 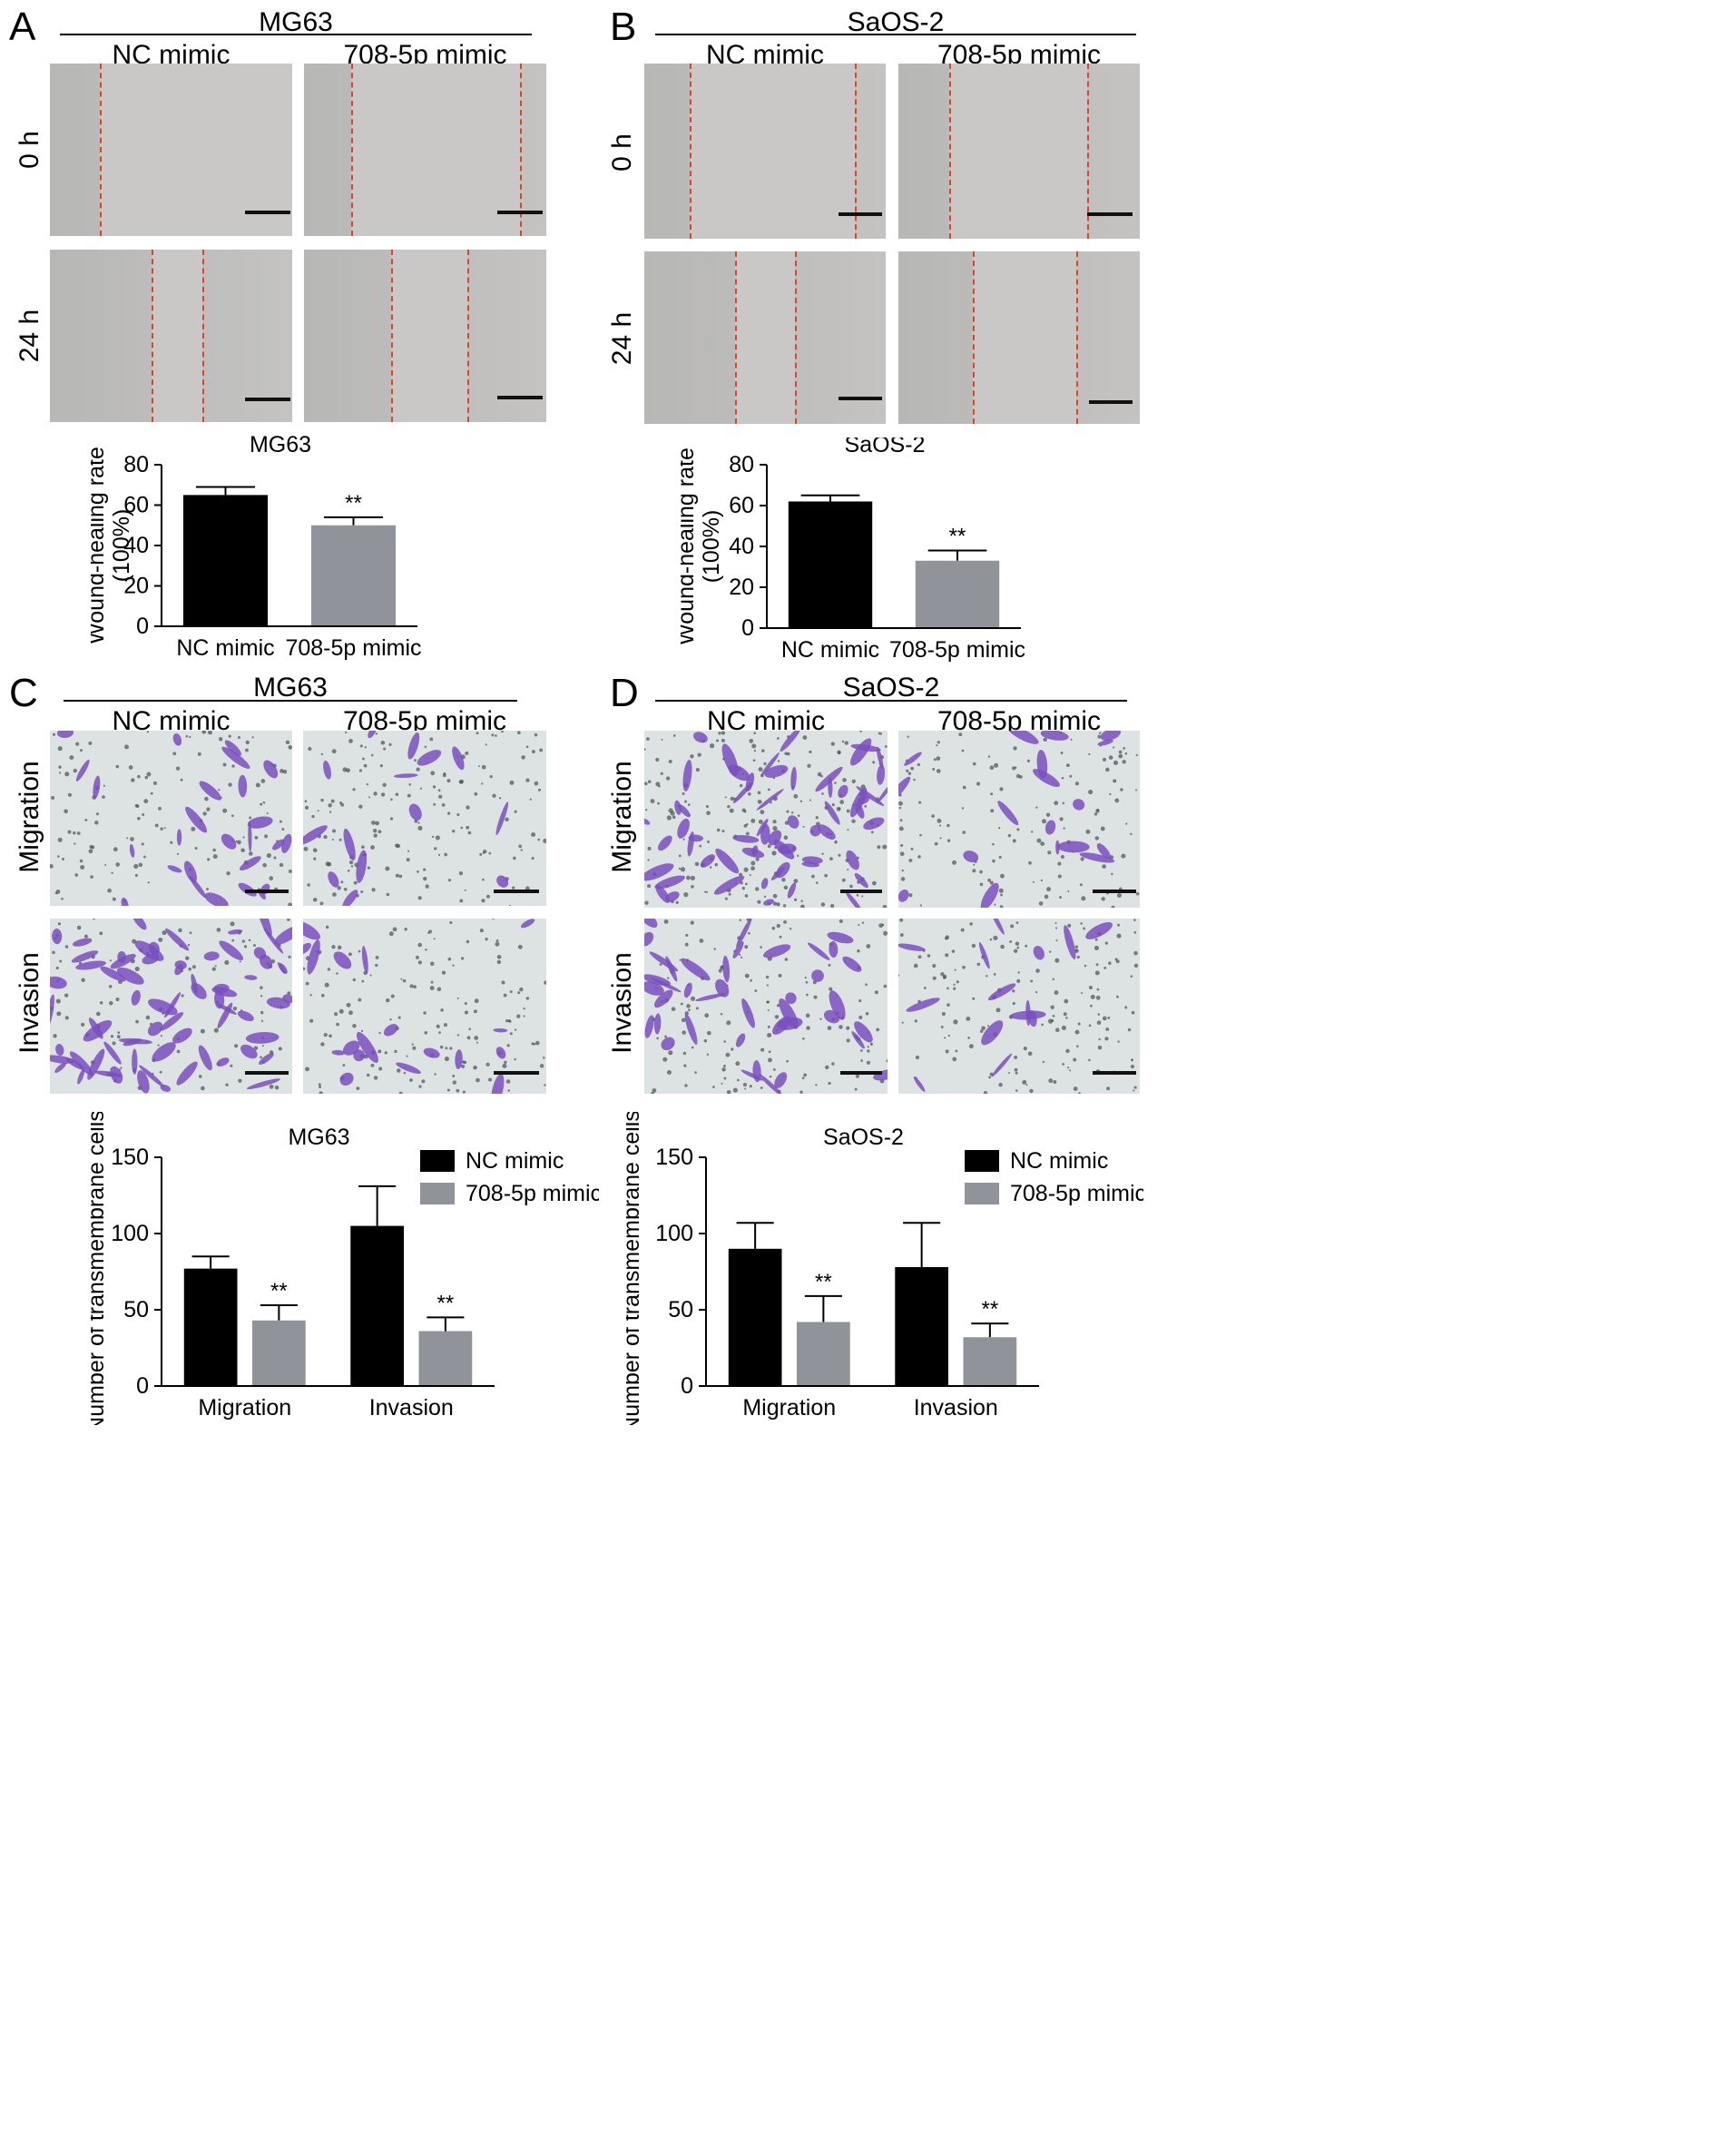 I want to click on panel-letter-b: B, so click(x=623, y=27).